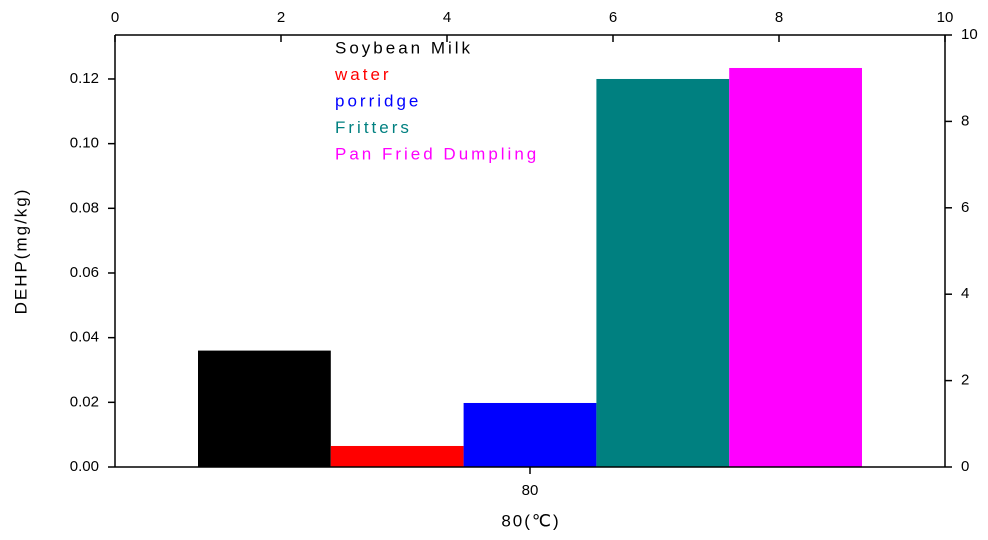 This screenshot has height=540, width=988. I want to click on legend-label: Soybean Milk, so click(404, 47).